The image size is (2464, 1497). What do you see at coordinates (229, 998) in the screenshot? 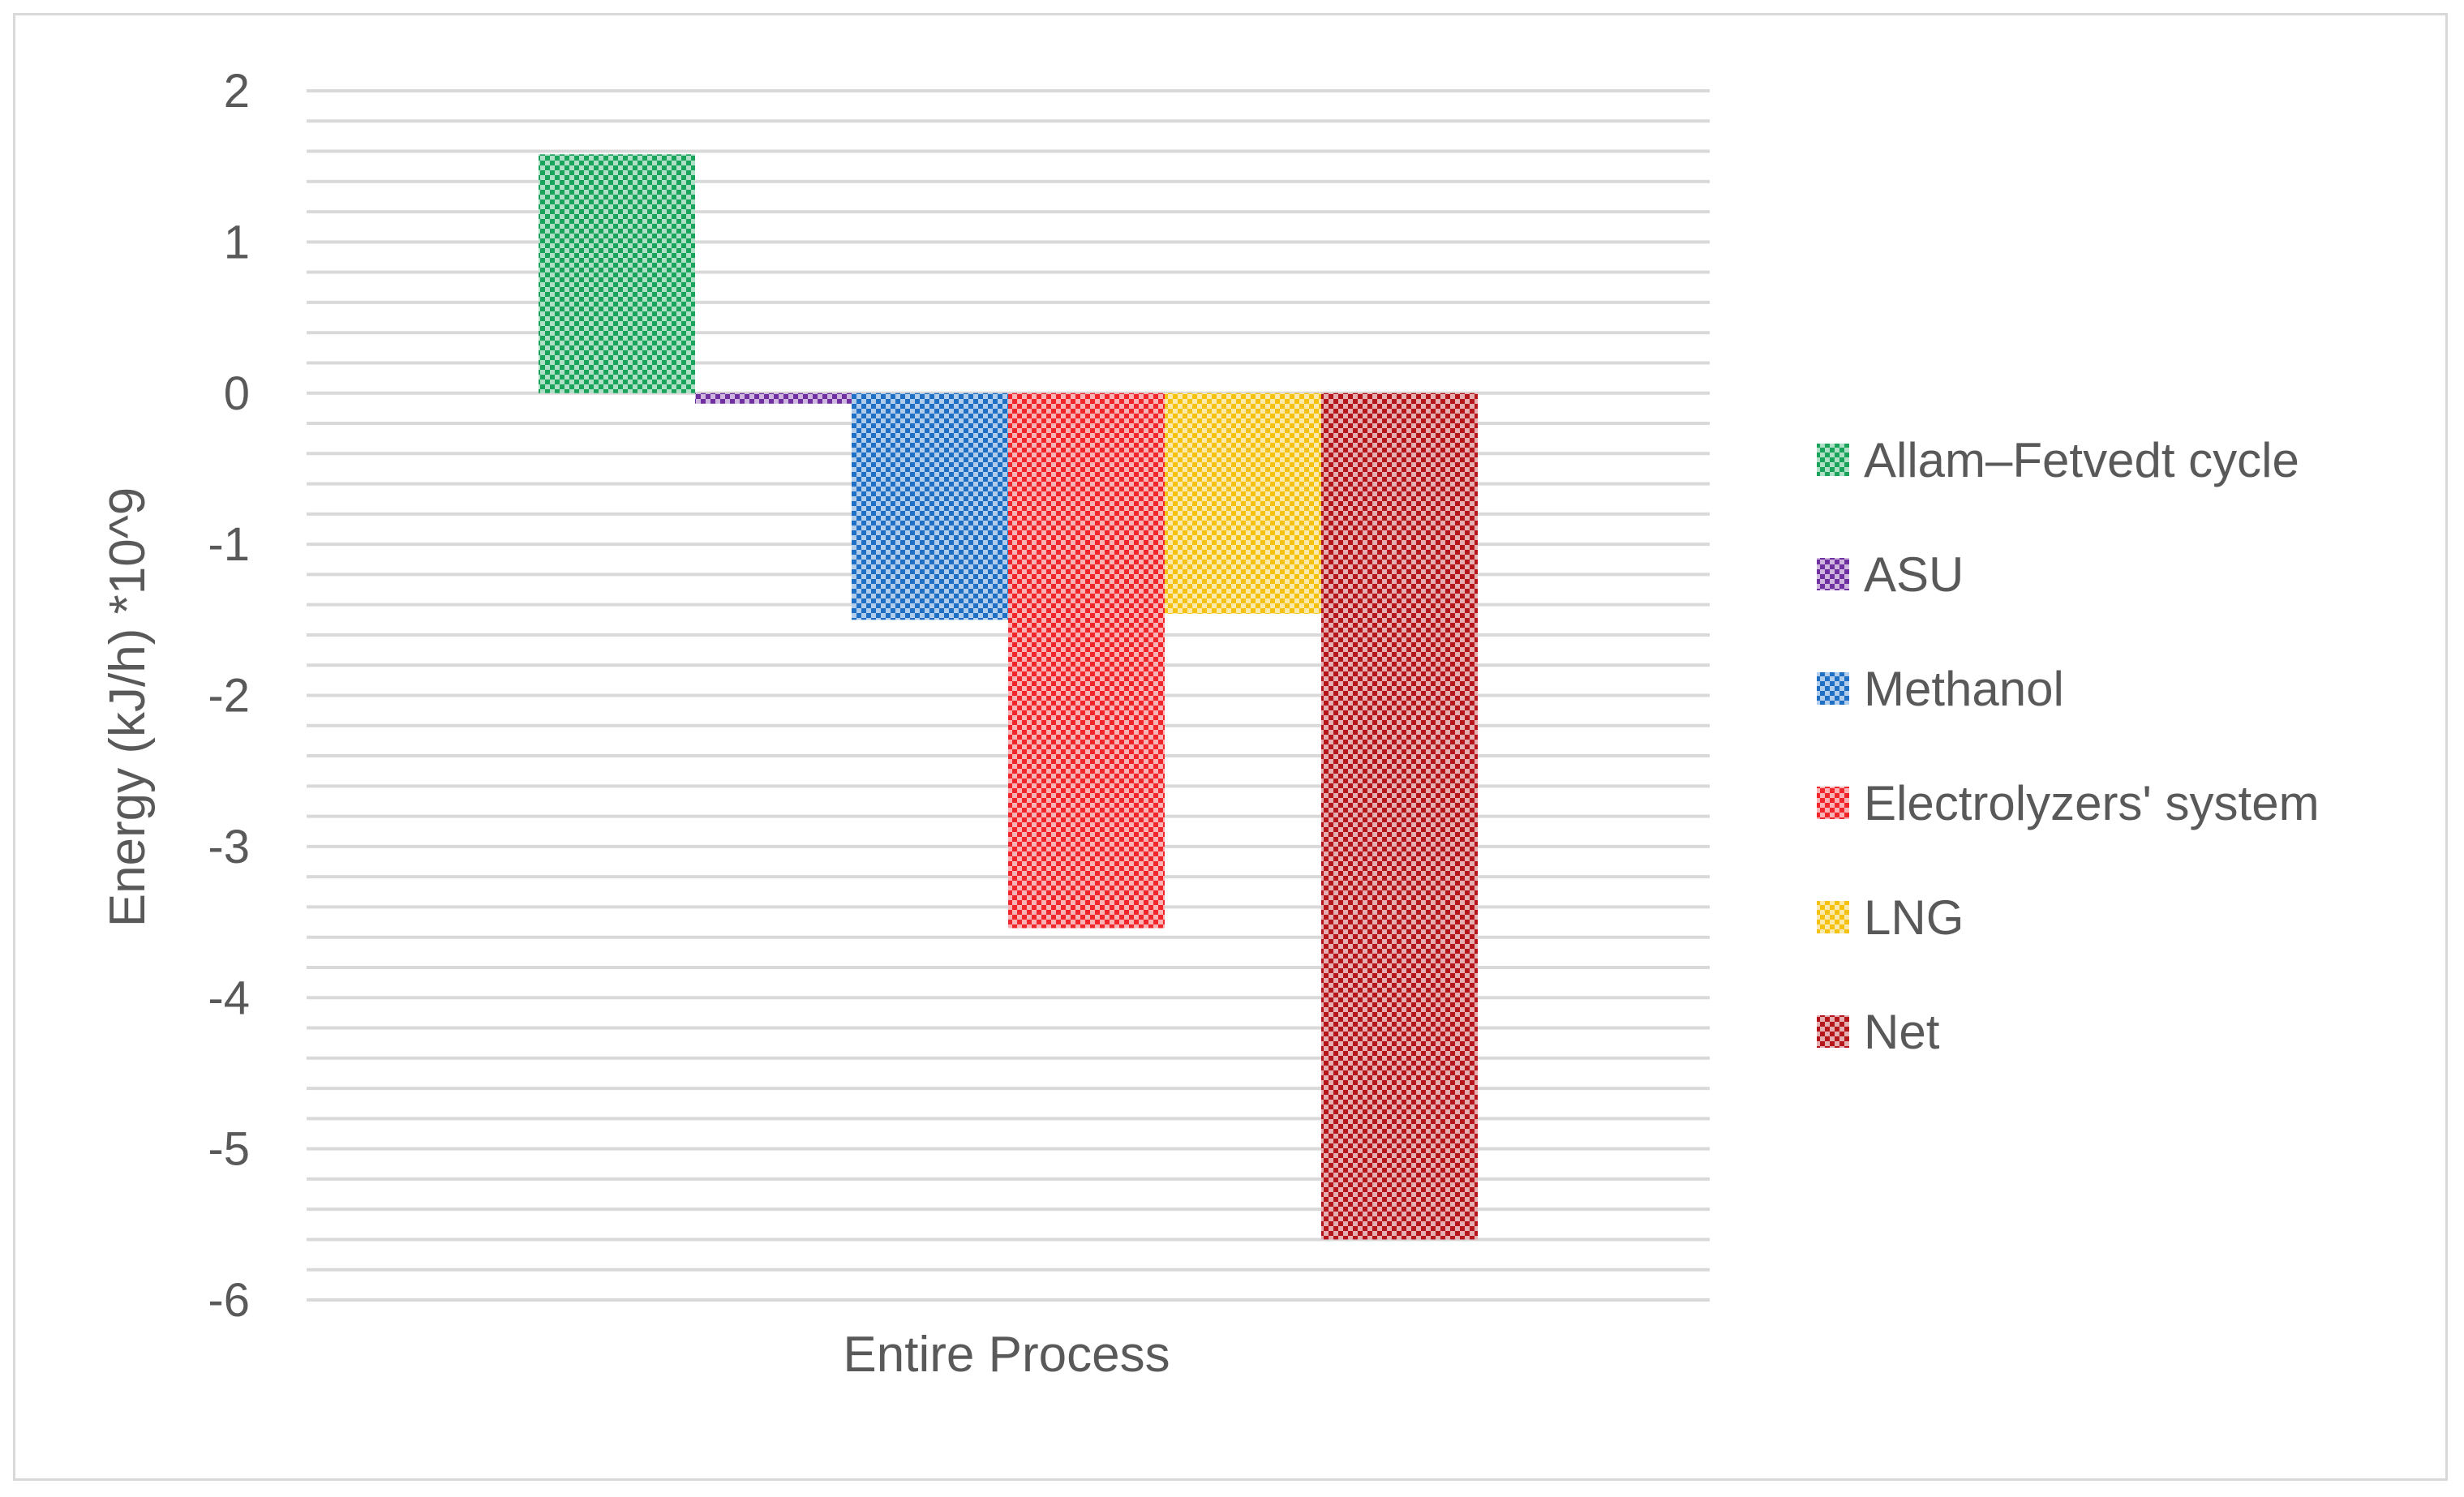
I see `y-tick-label: -4` at bounding box center [229, 998].